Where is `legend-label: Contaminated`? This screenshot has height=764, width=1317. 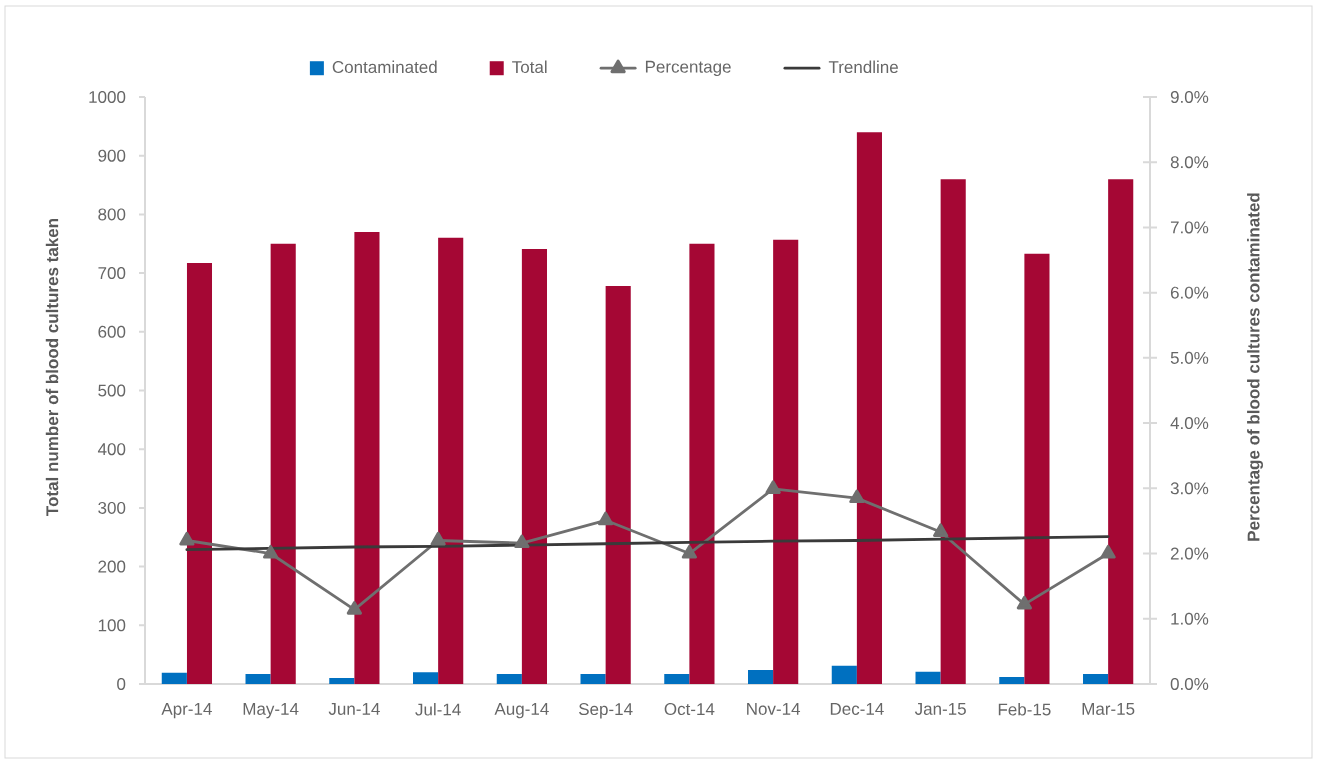 legend-label: Contaminated is located at coordinates (384, 67).